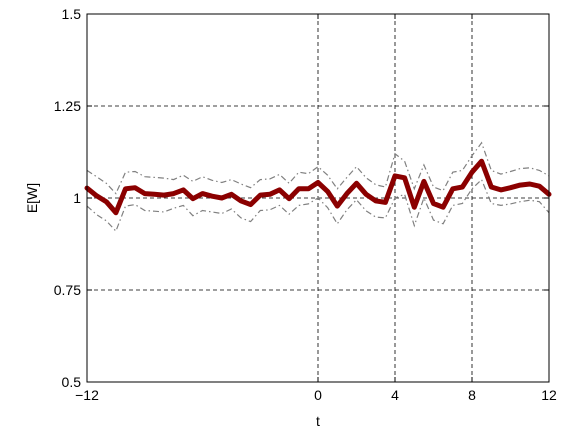 Image resolution: width=572 pixels, height=433 pixels. Describe the element at coordinates (77, 198) in the screenshot. I see `y-tick-label: 1` at that location.